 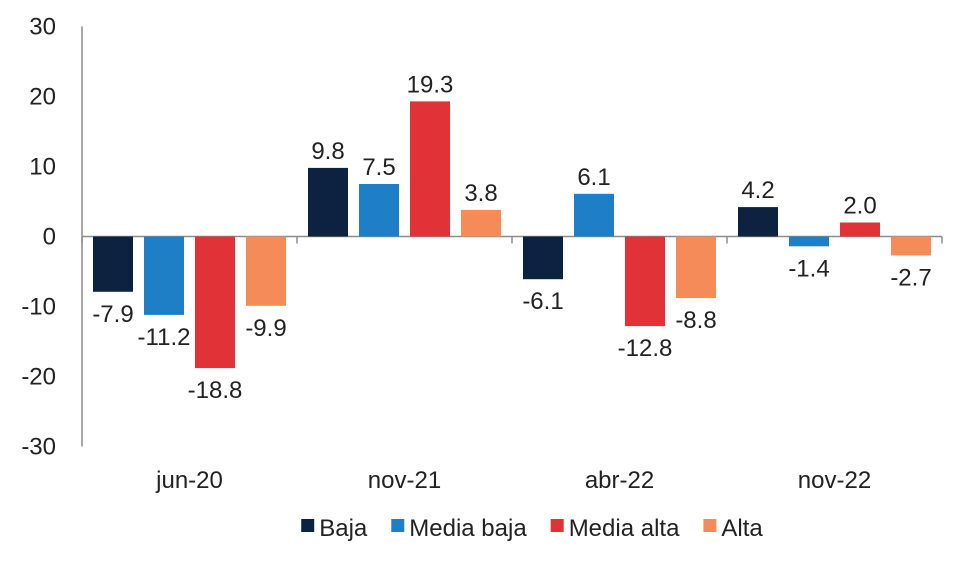 What do you see at coordinates (757, 190) in the screenshot?
I see `data-label: 4.2` at bounding box center [757, 190].